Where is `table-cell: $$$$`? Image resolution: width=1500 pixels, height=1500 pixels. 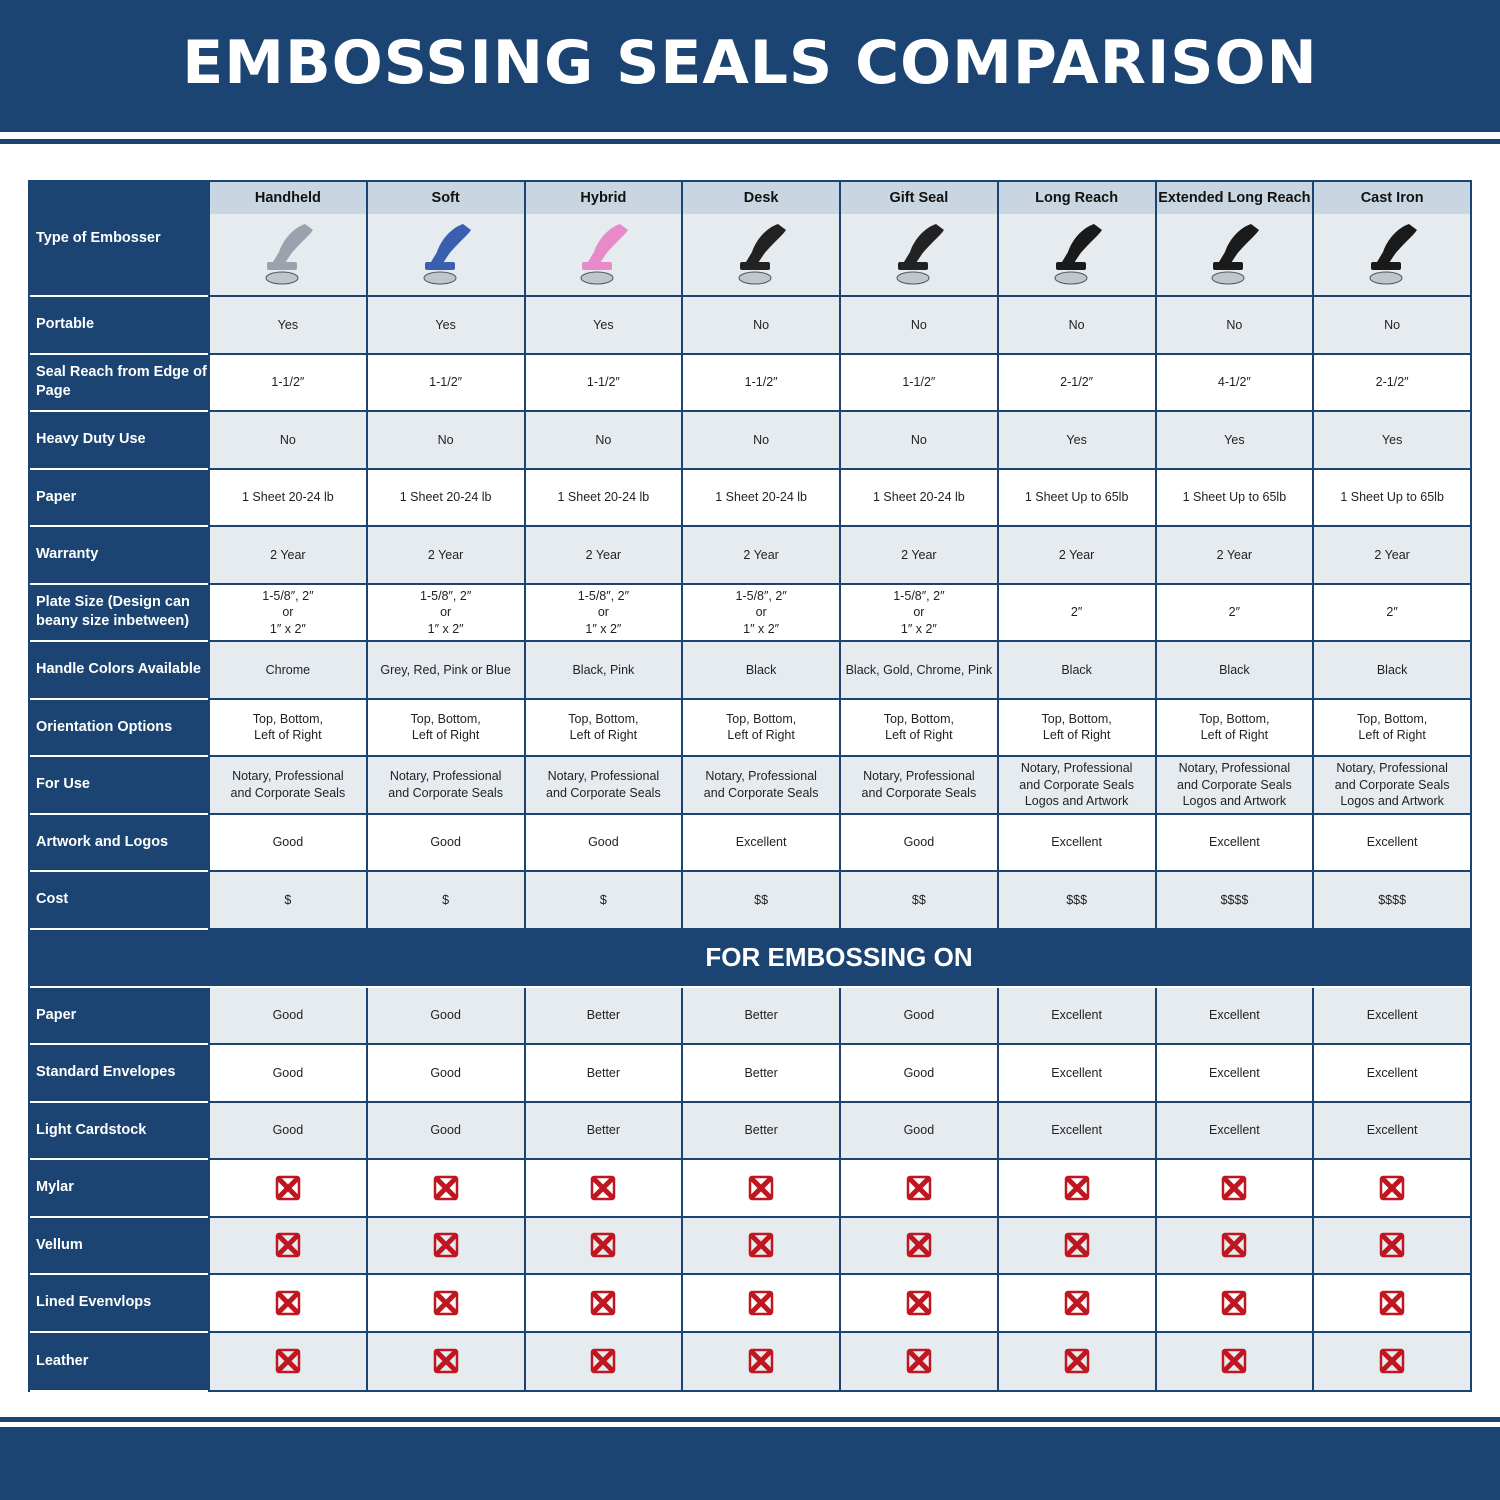
table-cell: $$$$ is located at coordinates (1391, 900).